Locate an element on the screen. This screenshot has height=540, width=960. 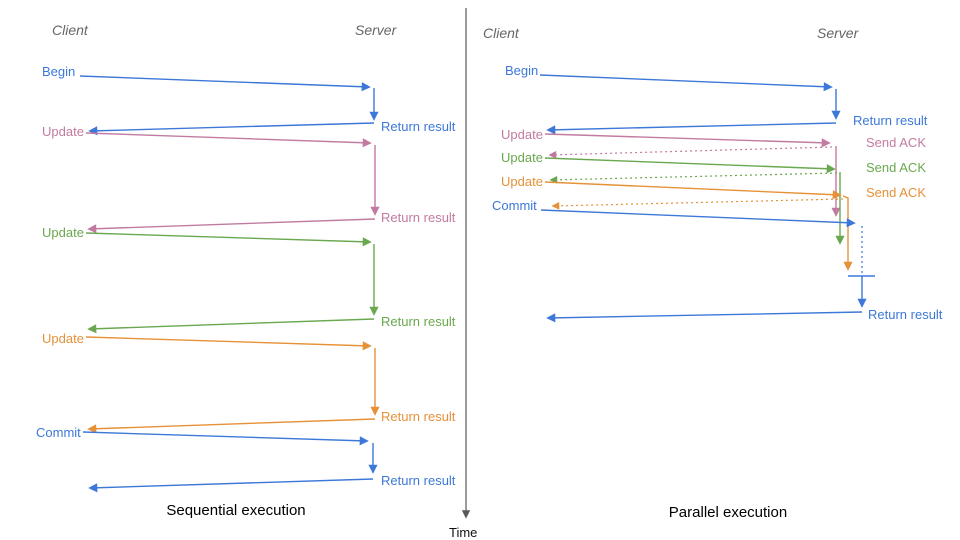
par-op-update-1: Update Send ACK is located at coordinates (713, 172).